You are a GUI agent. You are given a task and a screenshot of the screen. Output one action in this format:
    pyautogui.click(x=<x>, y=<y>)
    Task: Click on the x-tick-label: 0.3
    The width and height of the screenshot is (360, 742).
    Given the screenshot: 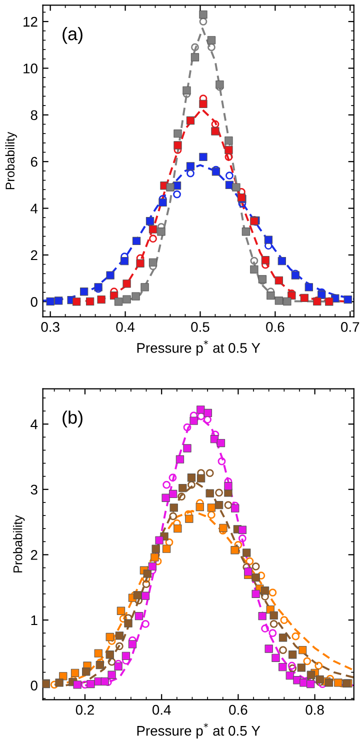 What is the action you would take?
    pyautogui.click(x=50, y=327)
    